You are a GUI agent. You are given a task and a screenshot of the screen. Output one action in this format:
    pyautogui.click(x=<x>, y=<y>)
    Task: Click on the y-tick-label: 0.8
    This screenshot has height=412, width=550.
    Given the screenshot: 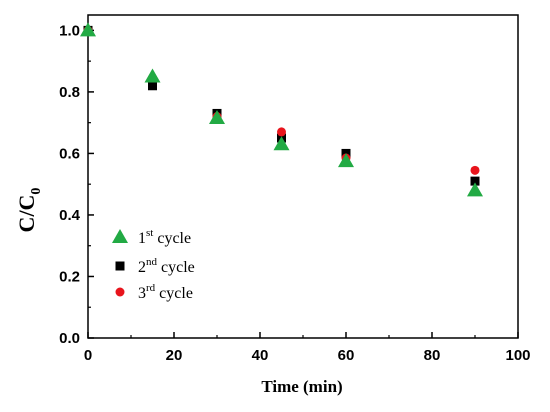 What is the action you would take?
    pyautogui.click(x=69, y=92)
    